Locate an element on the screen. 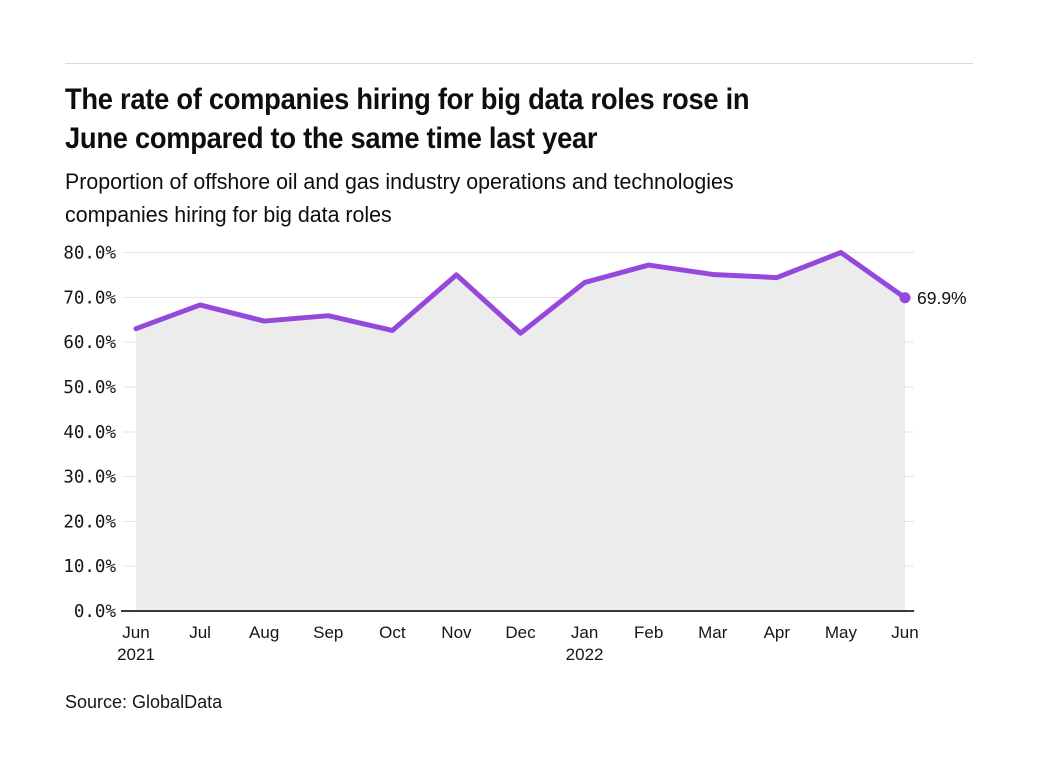 The image size is (1038, 778). y-tick-label: 50.0% is located at coordinates (89, 388).